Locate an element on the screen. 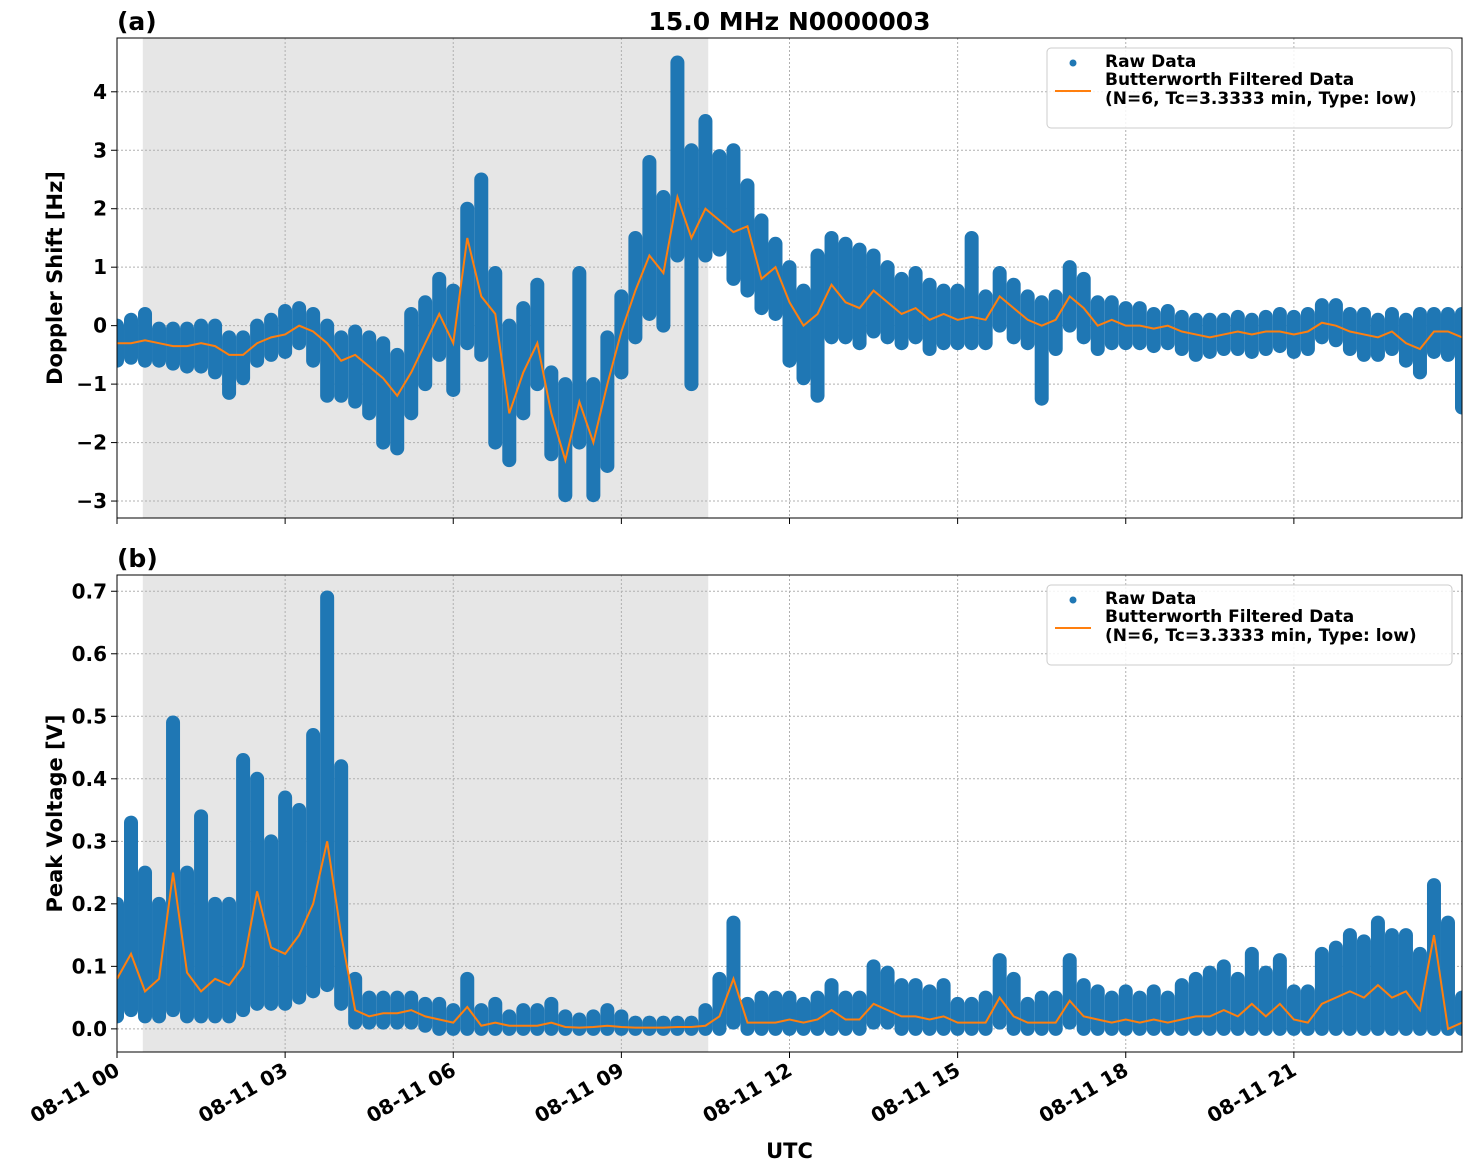 The image size is (1471, 1172). x-tick-label: 08-11 06 is located at coordinates (411, 1093).